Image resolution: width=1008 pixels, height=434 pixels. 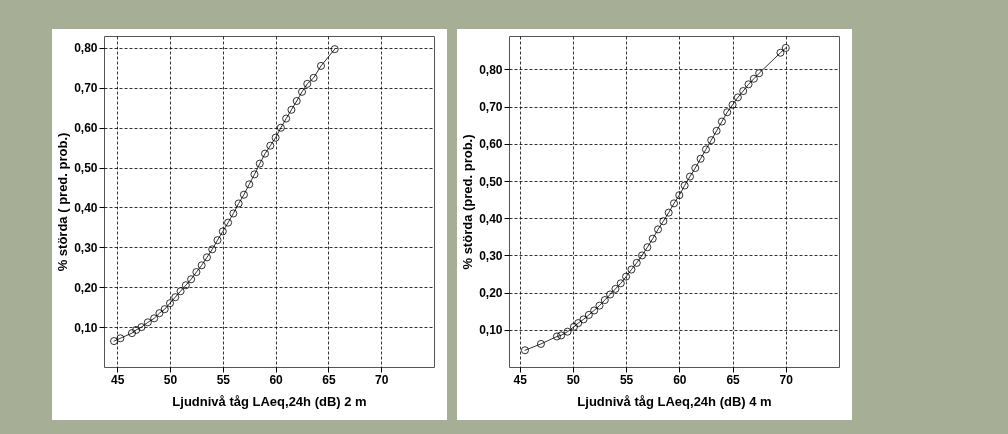 What do you see at coordinates (674, 401) in the screenshot?
I see `x-axis-title: Ljudnivå tåg LAeq,24h (dB) 4 m` at bounding box center [674, 401].